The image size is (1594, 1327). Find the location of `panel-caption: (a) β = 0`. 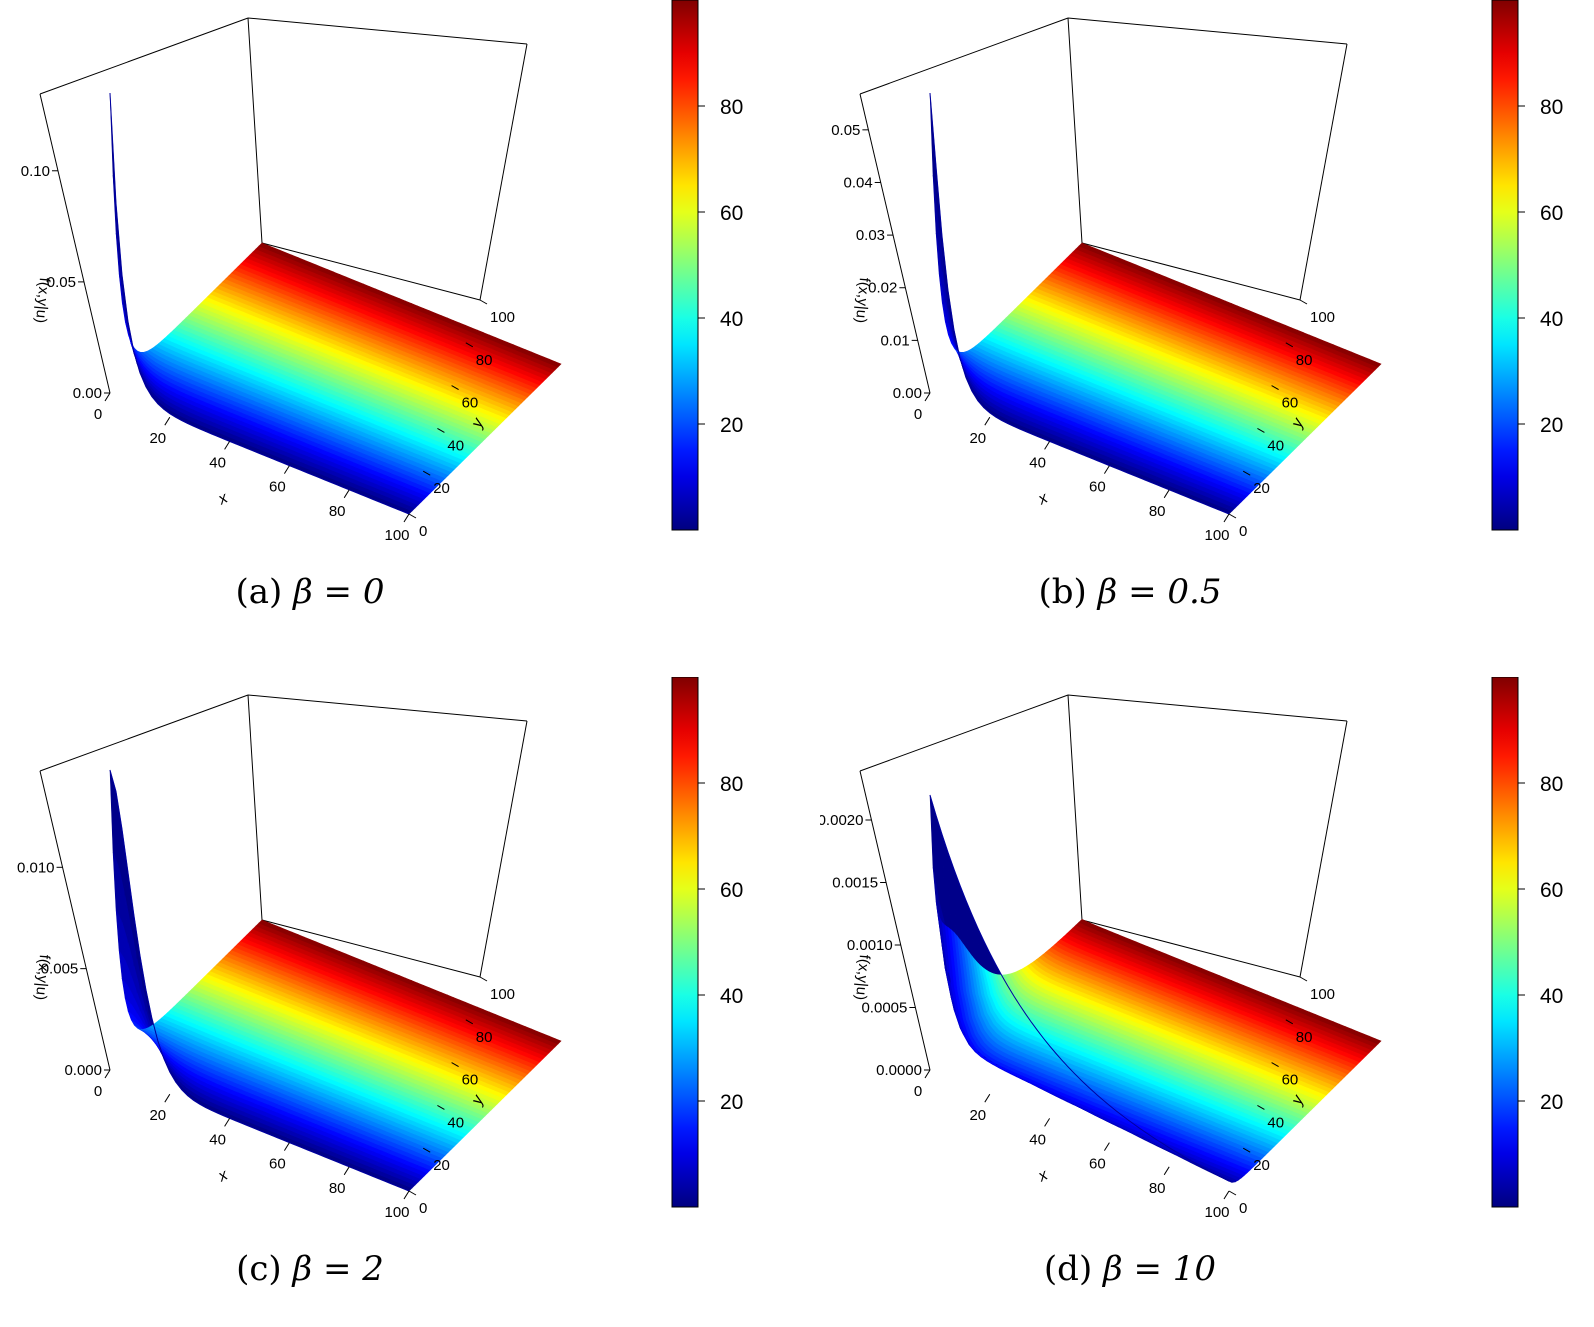

panel-caption: (a) β = 0 is located at coordinates (310, 592).